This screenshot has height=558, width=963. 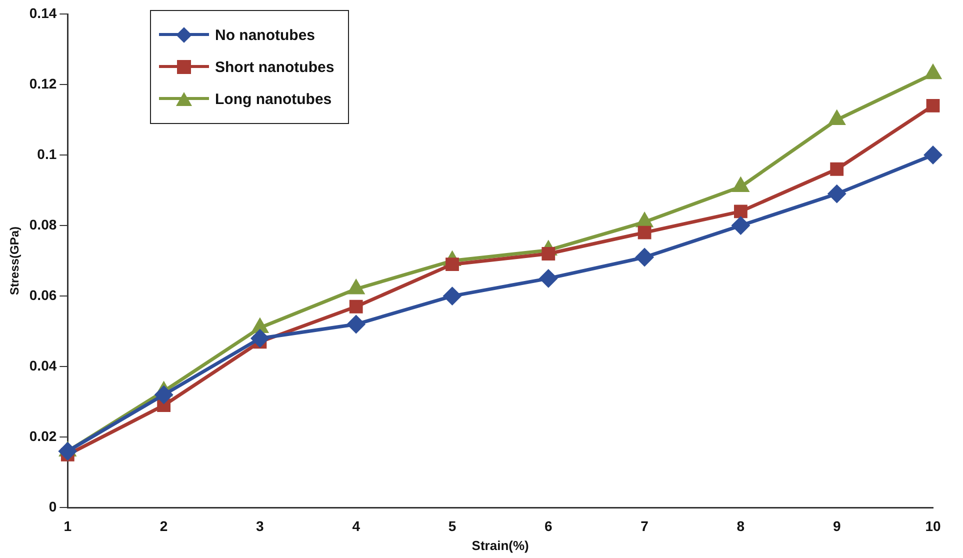 I want to click on y-tick-label: 0.12, so click(x=43, y=83).